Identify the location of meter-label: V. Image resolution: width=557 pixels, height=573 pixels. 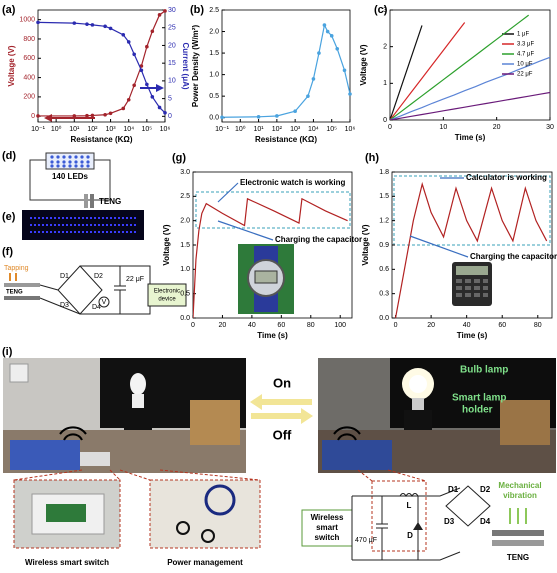
(104, 302).